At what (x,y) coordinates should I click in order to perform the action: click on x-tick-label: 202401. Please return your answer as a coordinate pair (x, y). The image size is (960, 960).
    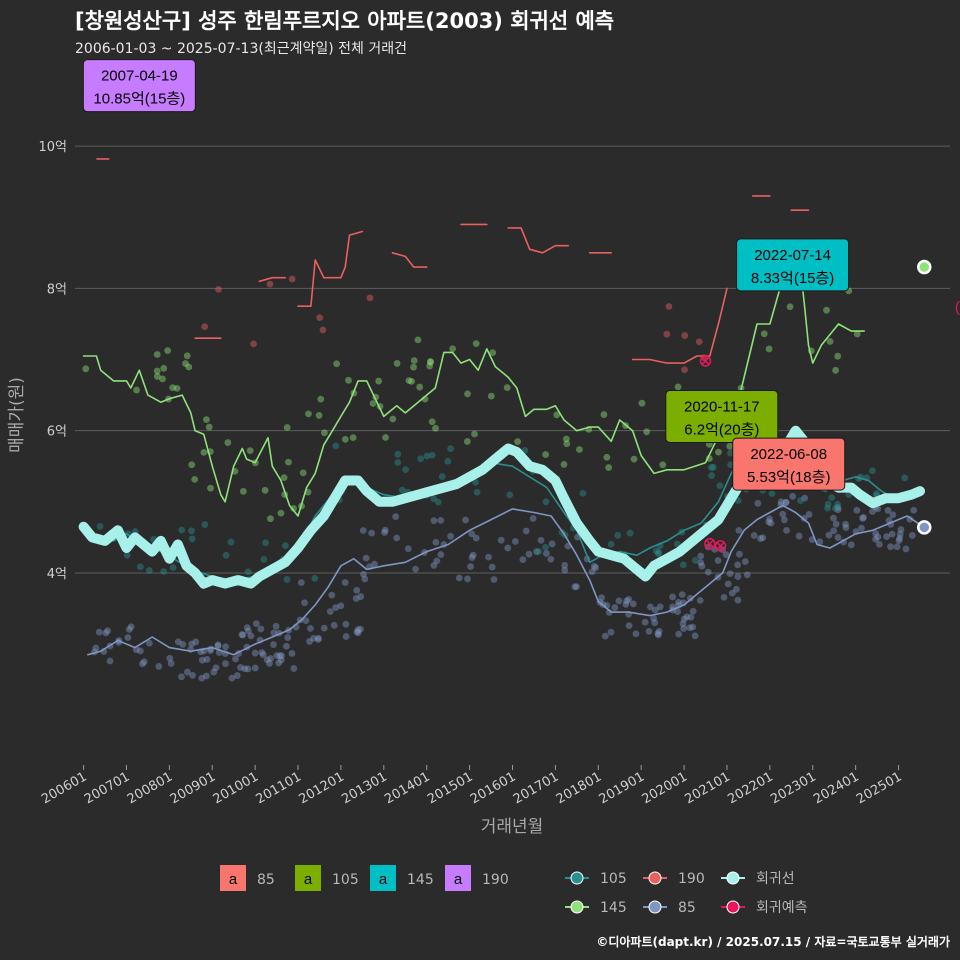
    Looking at the image, I should click on (836, 788).